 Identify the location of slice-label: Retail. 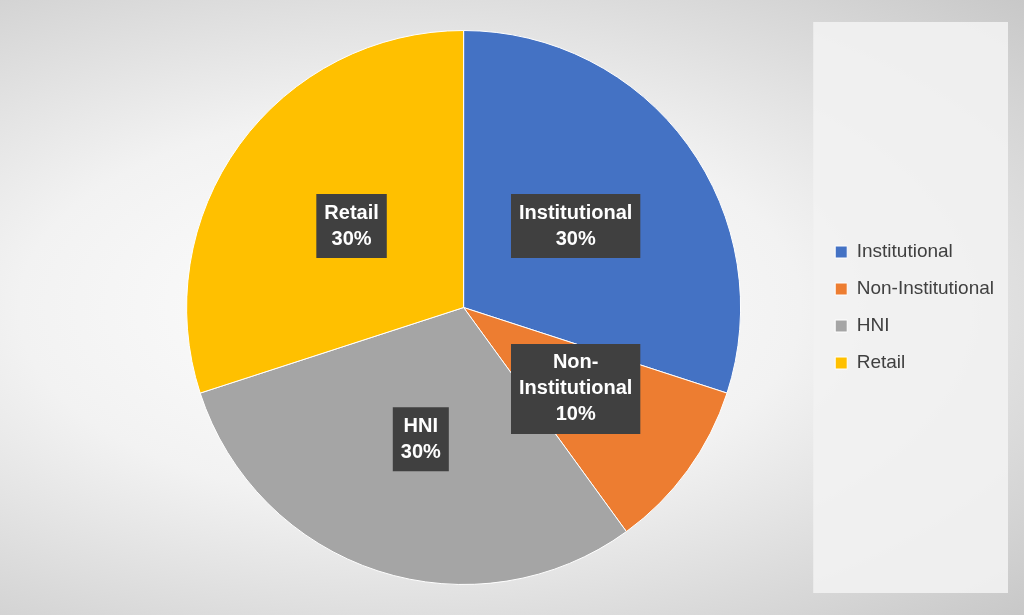
(351, 211).